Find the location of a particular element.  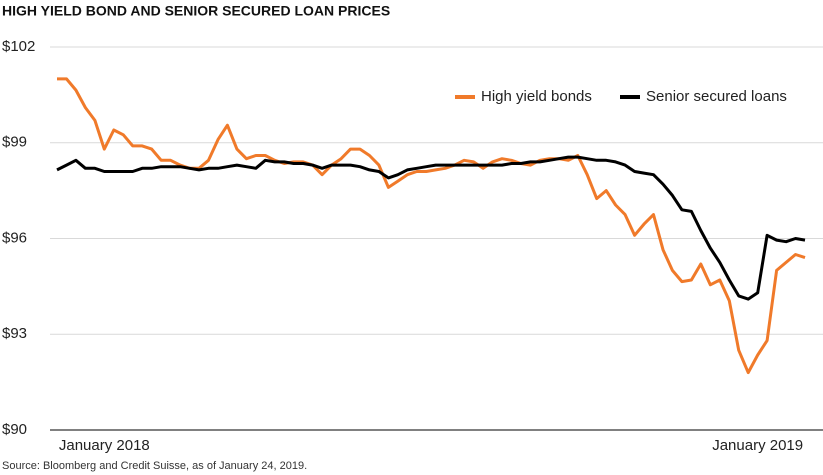

y-tick-label: $93 is located at coordinates (14, 333).